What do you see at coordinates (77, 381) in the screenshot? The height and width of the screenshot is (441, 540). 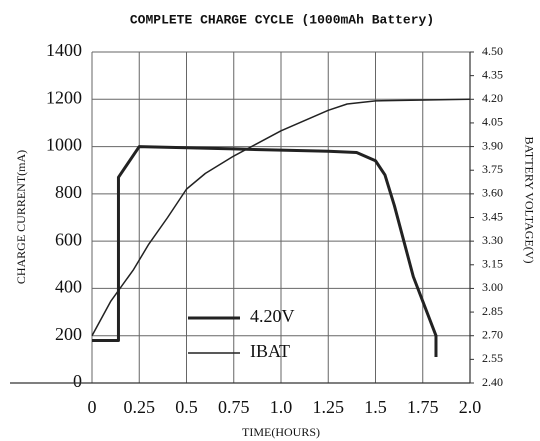 I see `y-tick-label: 0` at bounding box center [77, 381].